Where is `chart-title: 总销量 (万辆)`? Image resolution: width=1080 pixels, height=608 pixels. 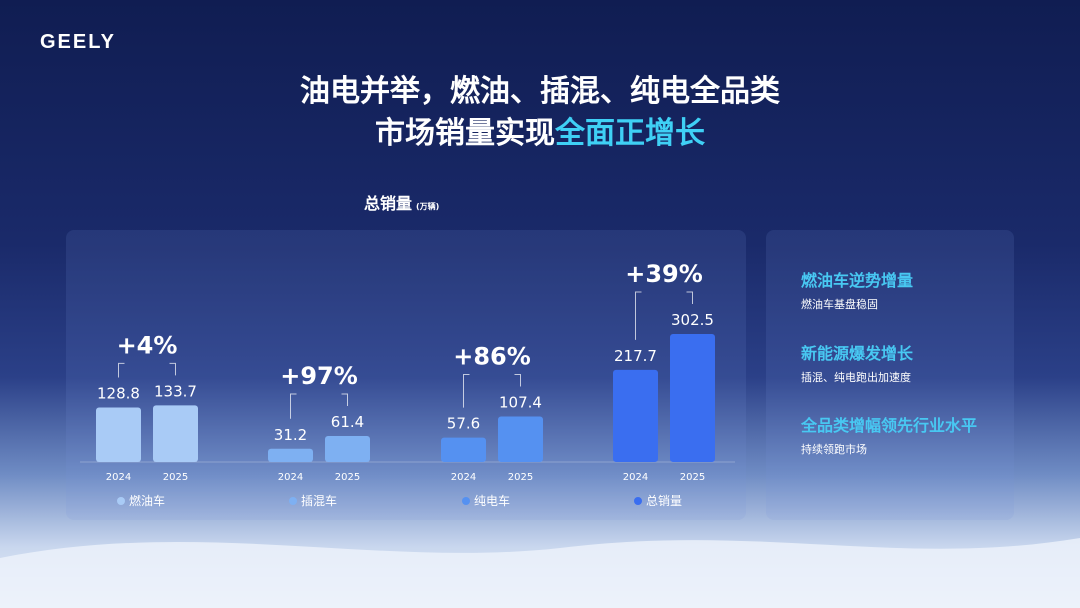 chart-title: 总销量 (万辆) is located at coordinates (401, 202).